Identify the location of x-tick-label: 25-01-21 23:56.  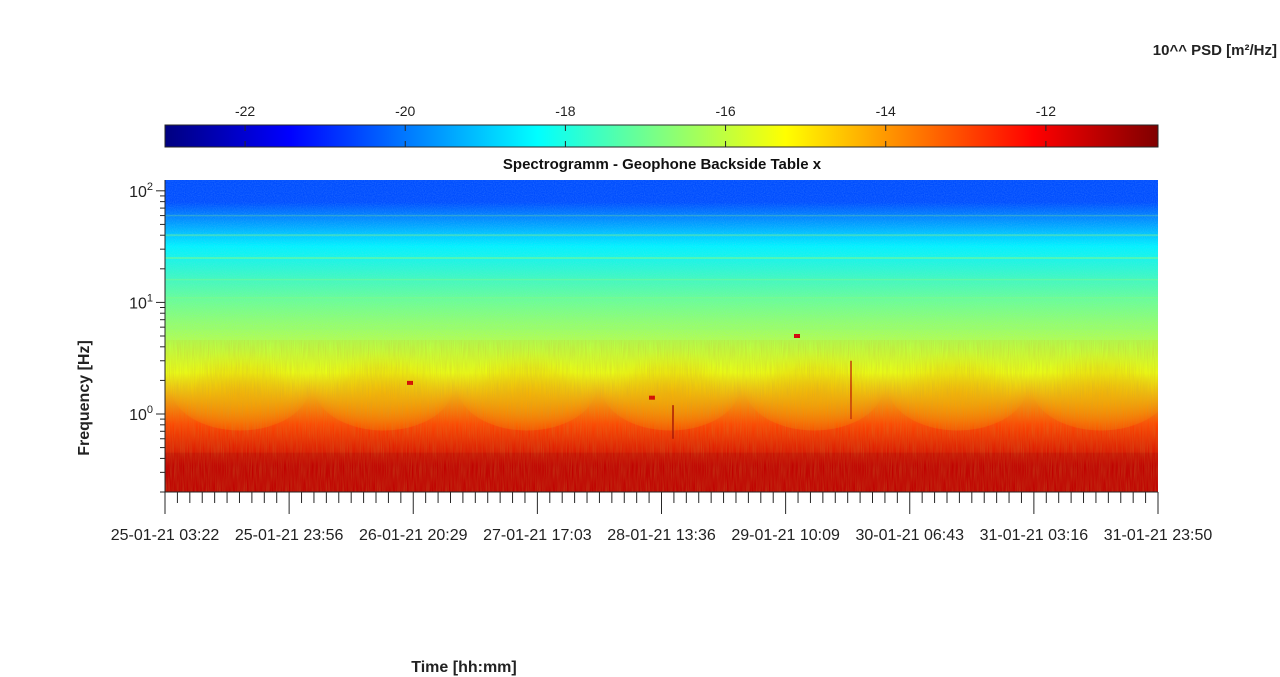
(289, 535).